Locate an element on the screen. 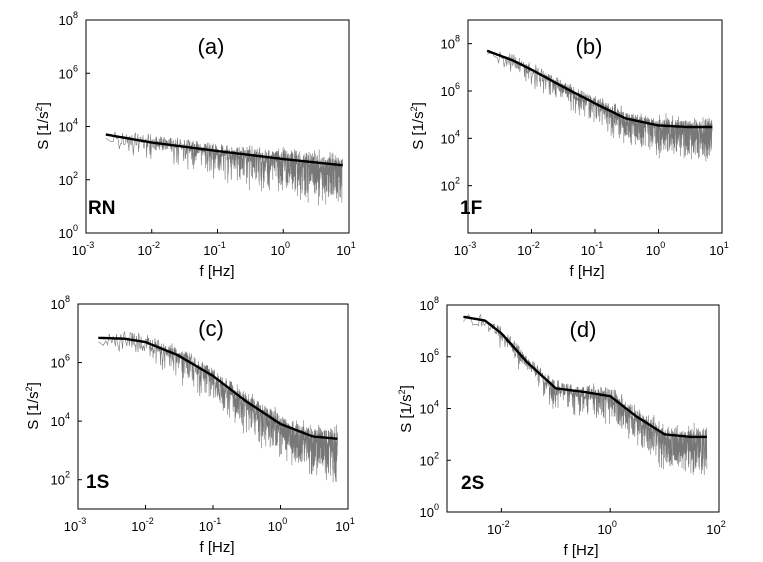 The image size is (763, 562). panel-d-data-line is located at coordinates (585, 394).